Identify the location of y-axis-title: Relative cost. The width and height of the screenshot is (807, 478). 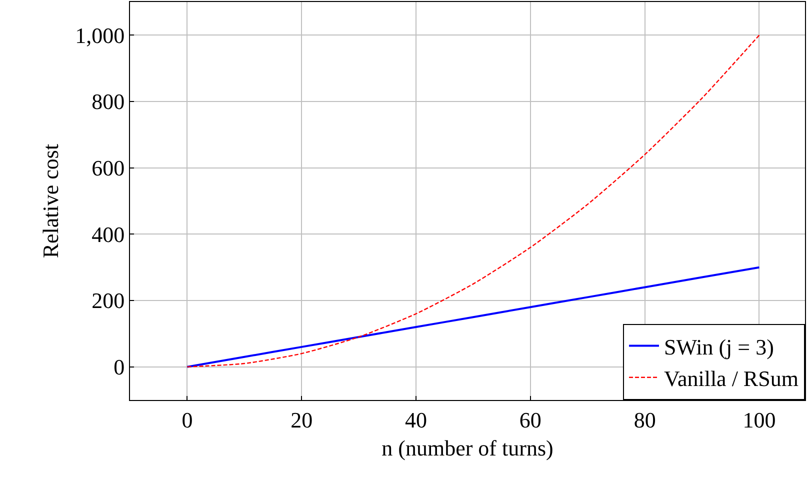
(50, 201).